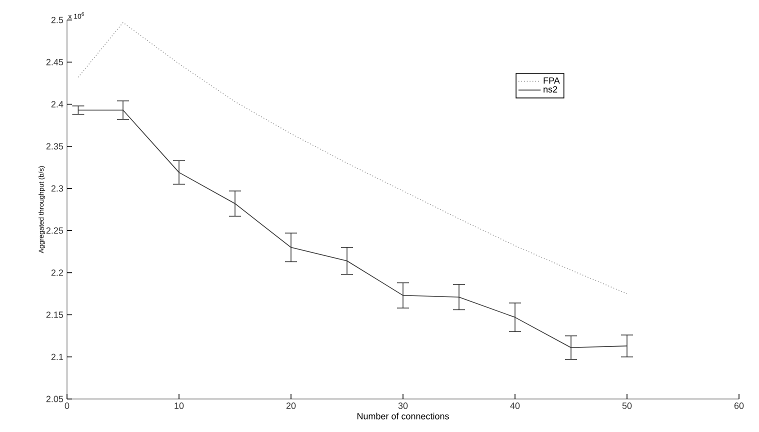 Image resolution: width=759 pixels, height=432 pixels. Describe the element at coordinates (55, 399) in the screenshot. I see `y-tick-label: 2.05` at that location.